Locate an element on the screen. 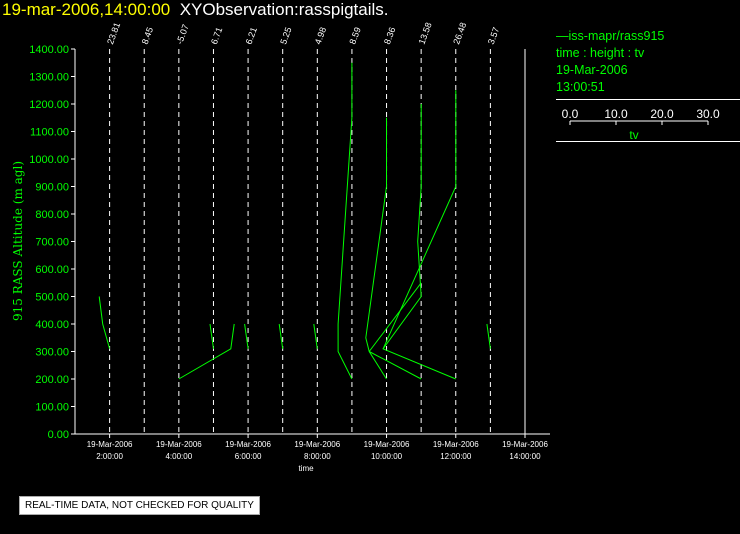  profile-value-label: 6.21 is located at coordinates (251, 36).